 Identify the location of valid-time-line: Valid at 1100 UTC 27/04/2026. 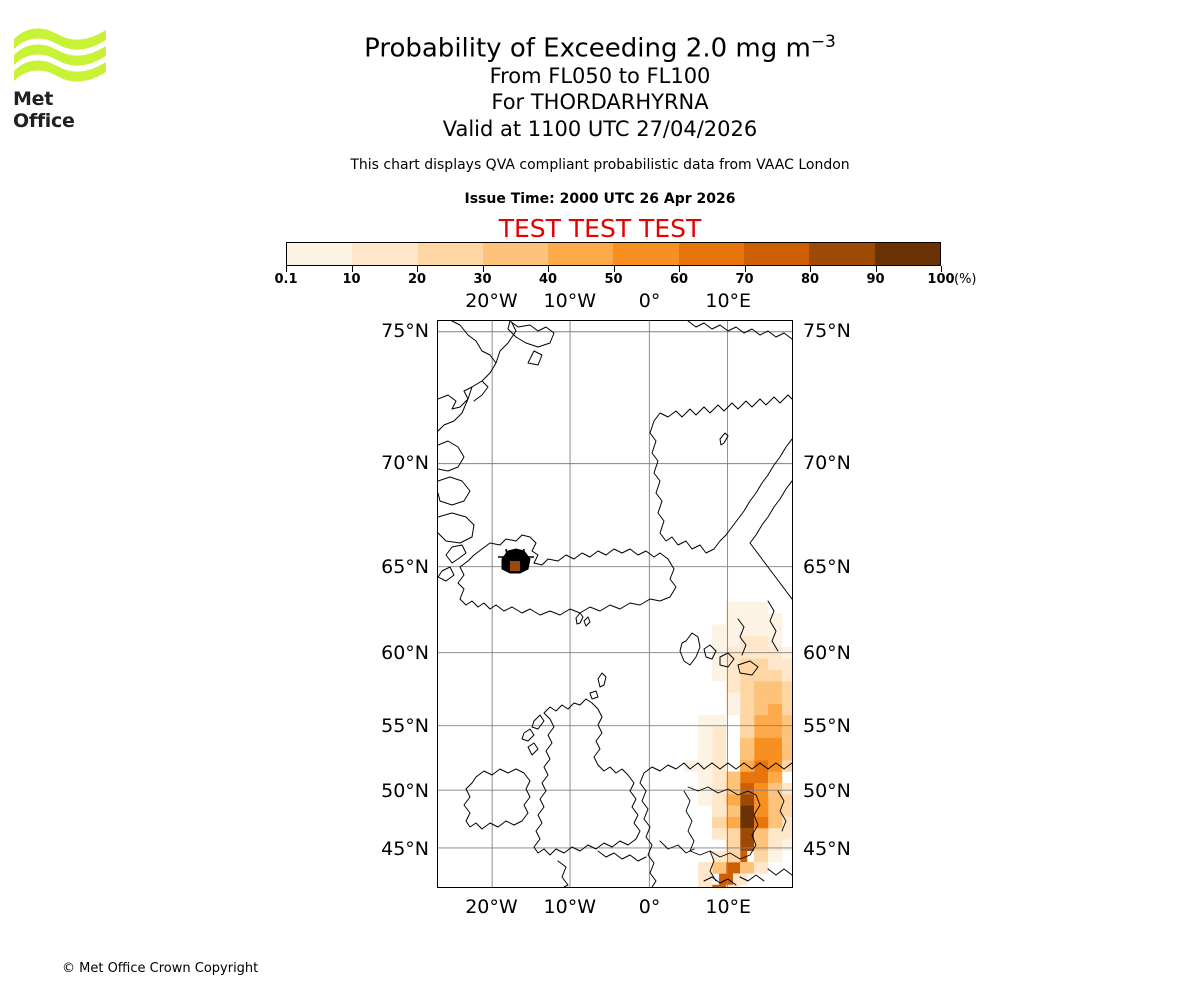
(600, 129).